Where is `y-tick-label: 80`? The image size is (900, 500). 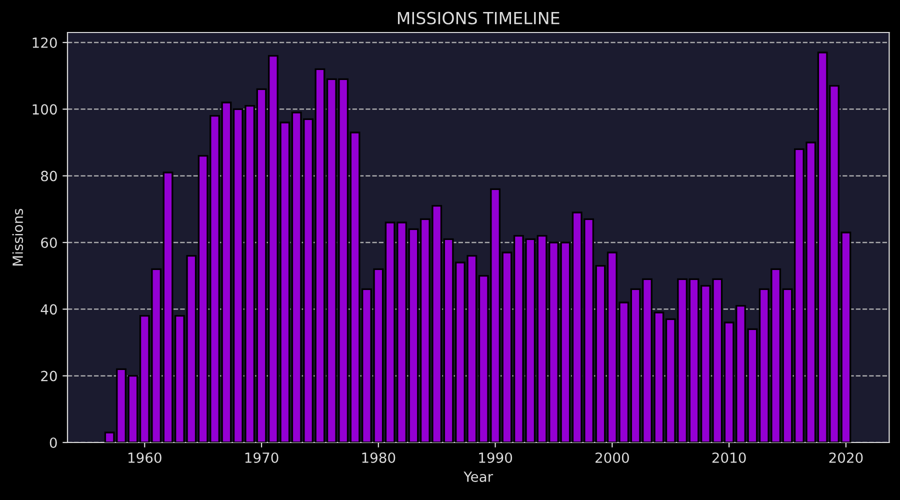 y-tick-label: 80 is located at coordinates (49, 176).